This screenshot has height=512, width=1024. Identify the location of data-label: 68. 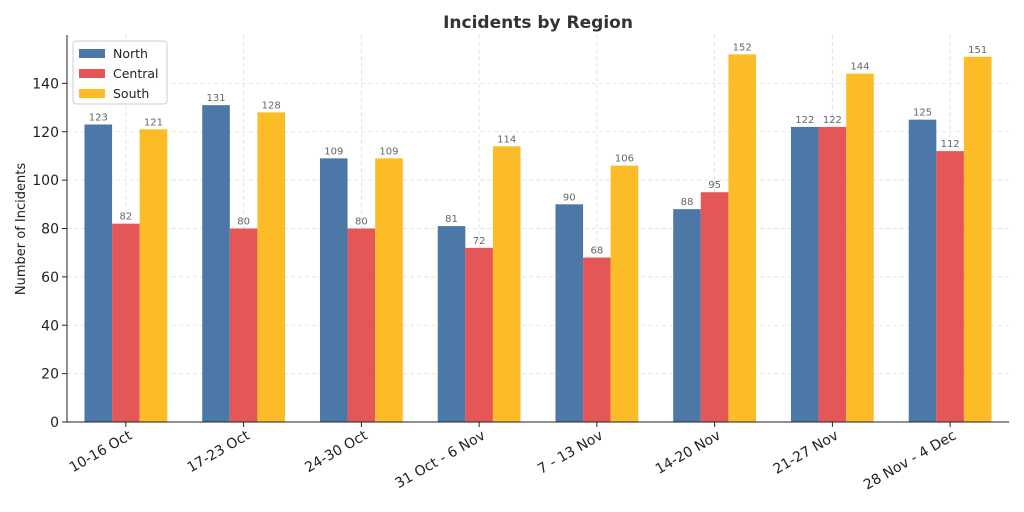
(597, 251).